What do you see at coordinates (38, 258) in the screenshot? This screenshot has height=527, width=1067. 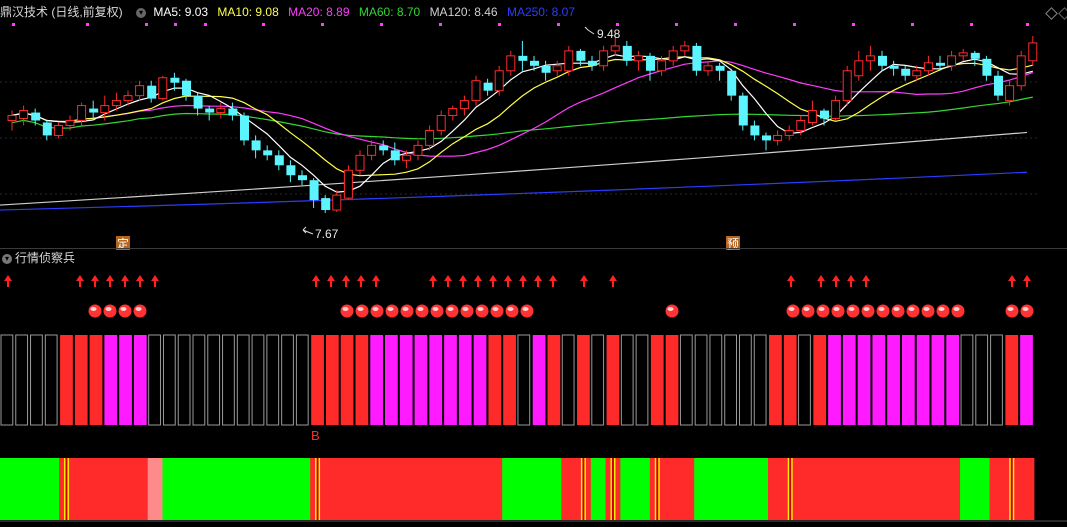 I see `indicator-header: ▾ 行情侦察兵` at bounding box center [38, 258].